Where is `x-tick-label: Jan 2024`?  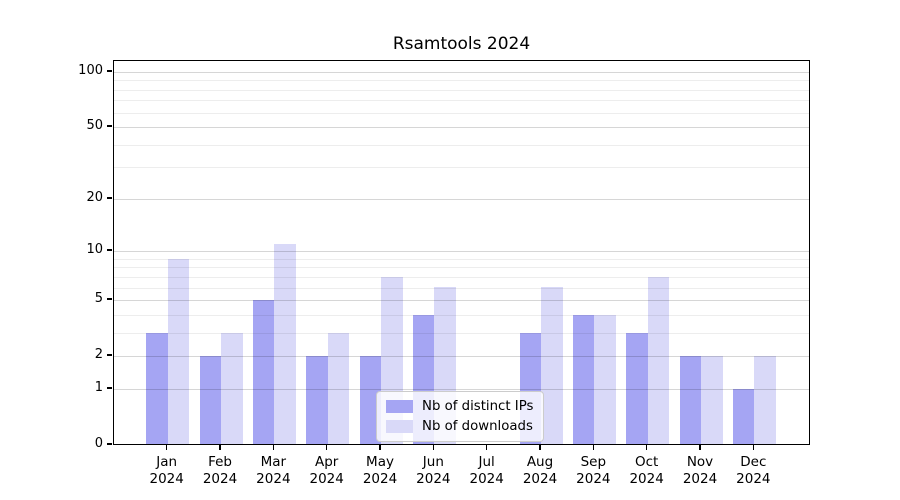 x-tick-label: Jan 2024 is located at coordinates (166, 470).